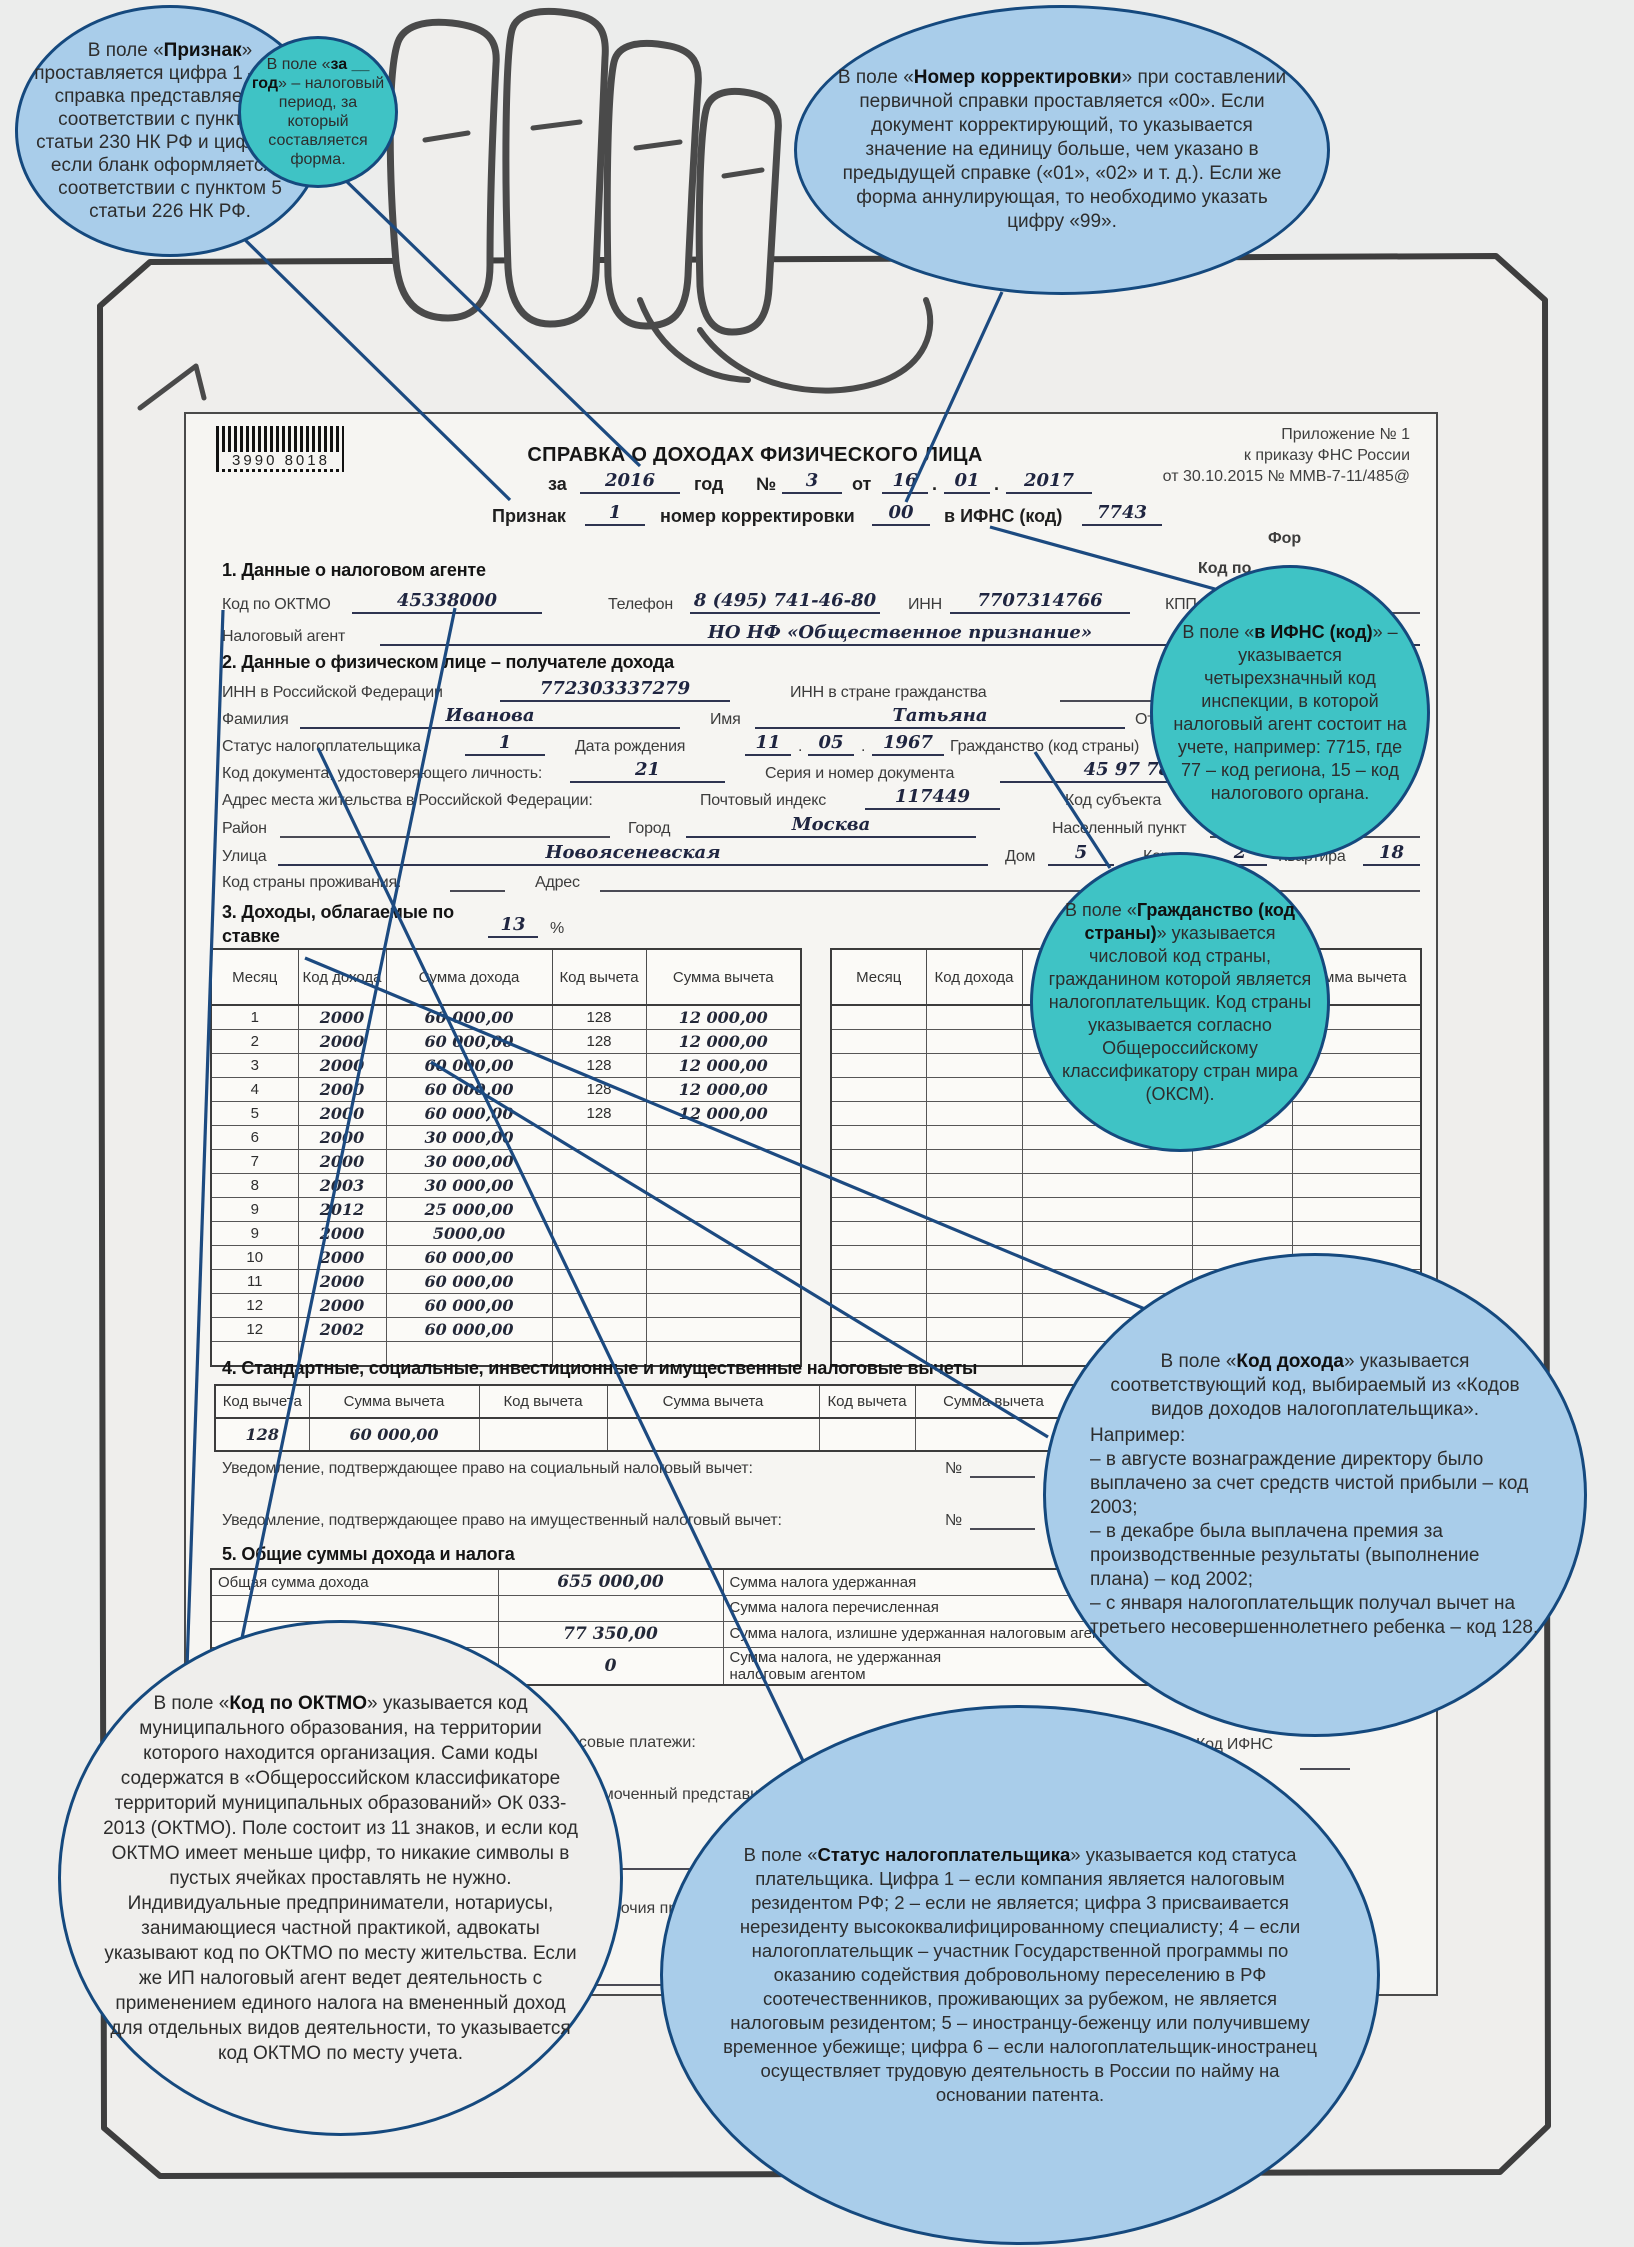 The width and height of the screenshot is (1634, 2247). Describe the element at coordinates (757, 516) in the screenshot. I see `korr-label: номер корректировки` at that location.